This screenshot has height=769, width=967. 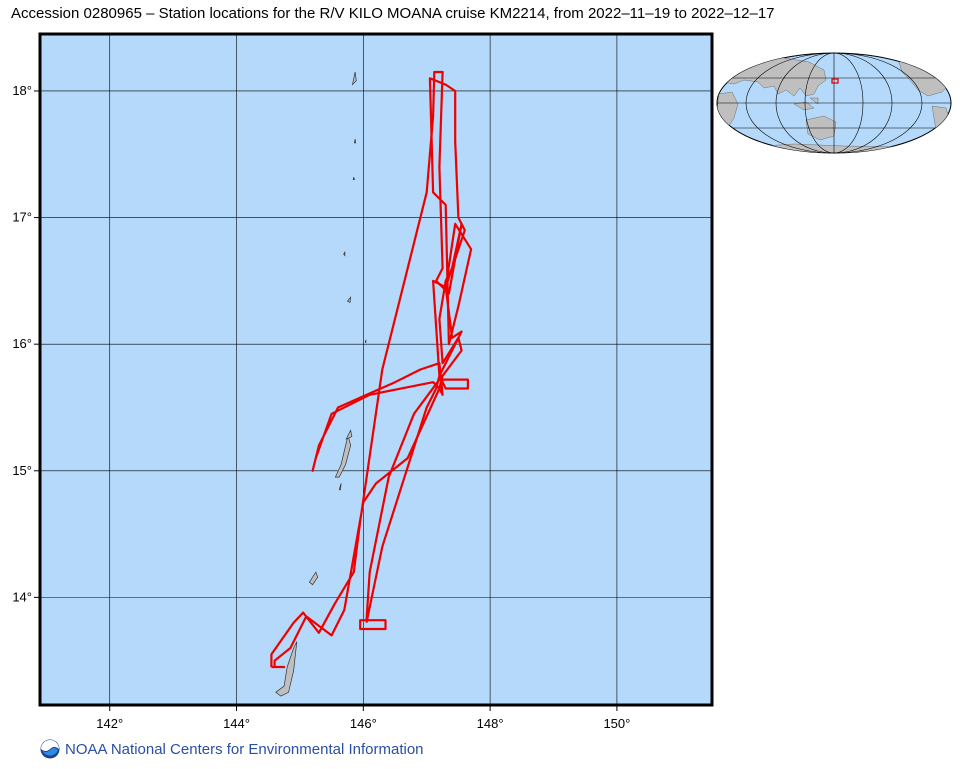 What do you see at coordinates (50, 749) in the screenshot?
I see `noaa-logo-icon` at bounding box center [50, 749].